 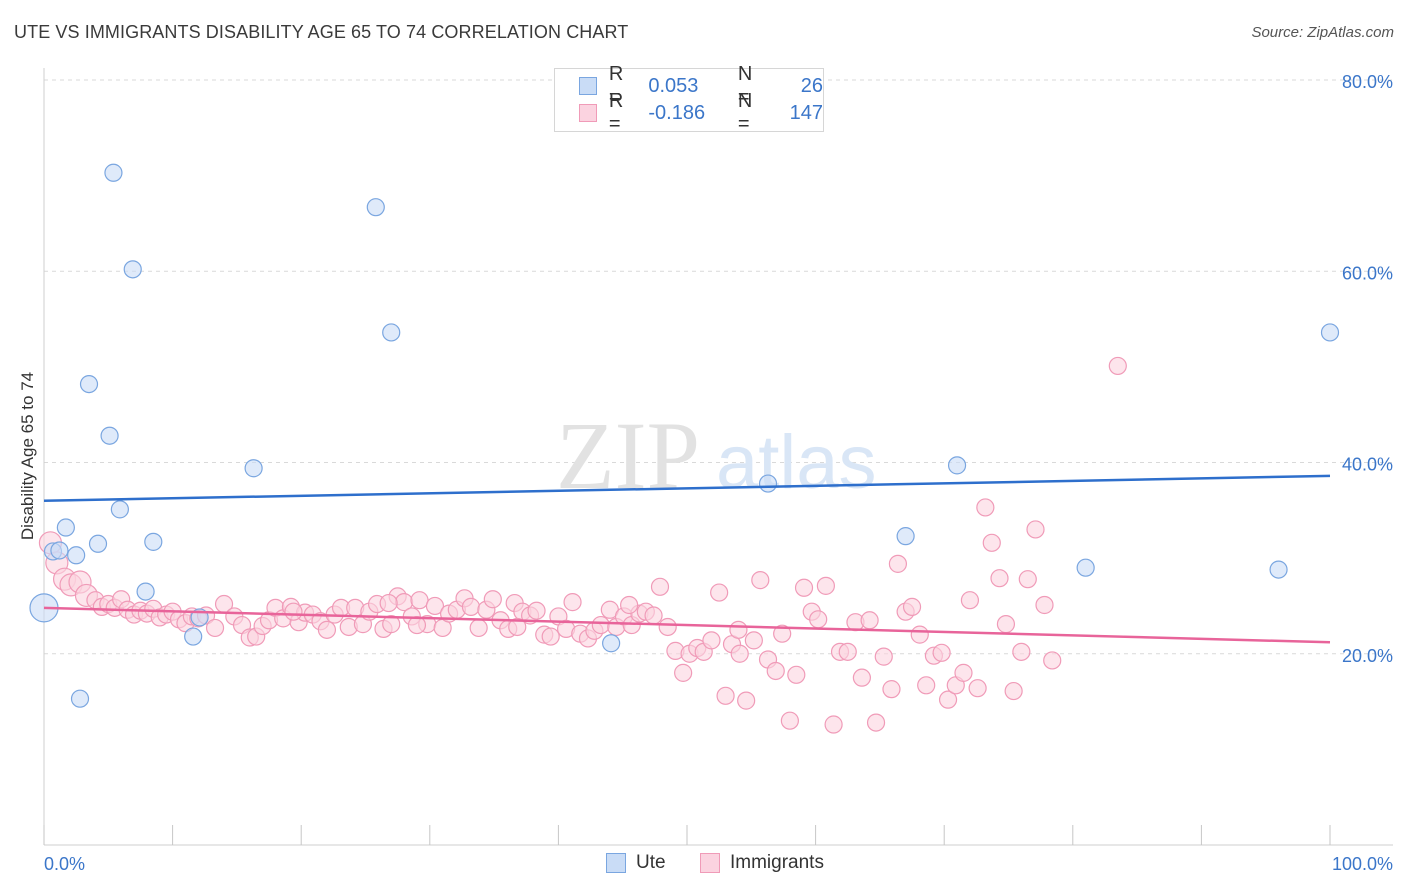 I want to click on y-tick-label: 80.0%, so click(x=1367, y=82).